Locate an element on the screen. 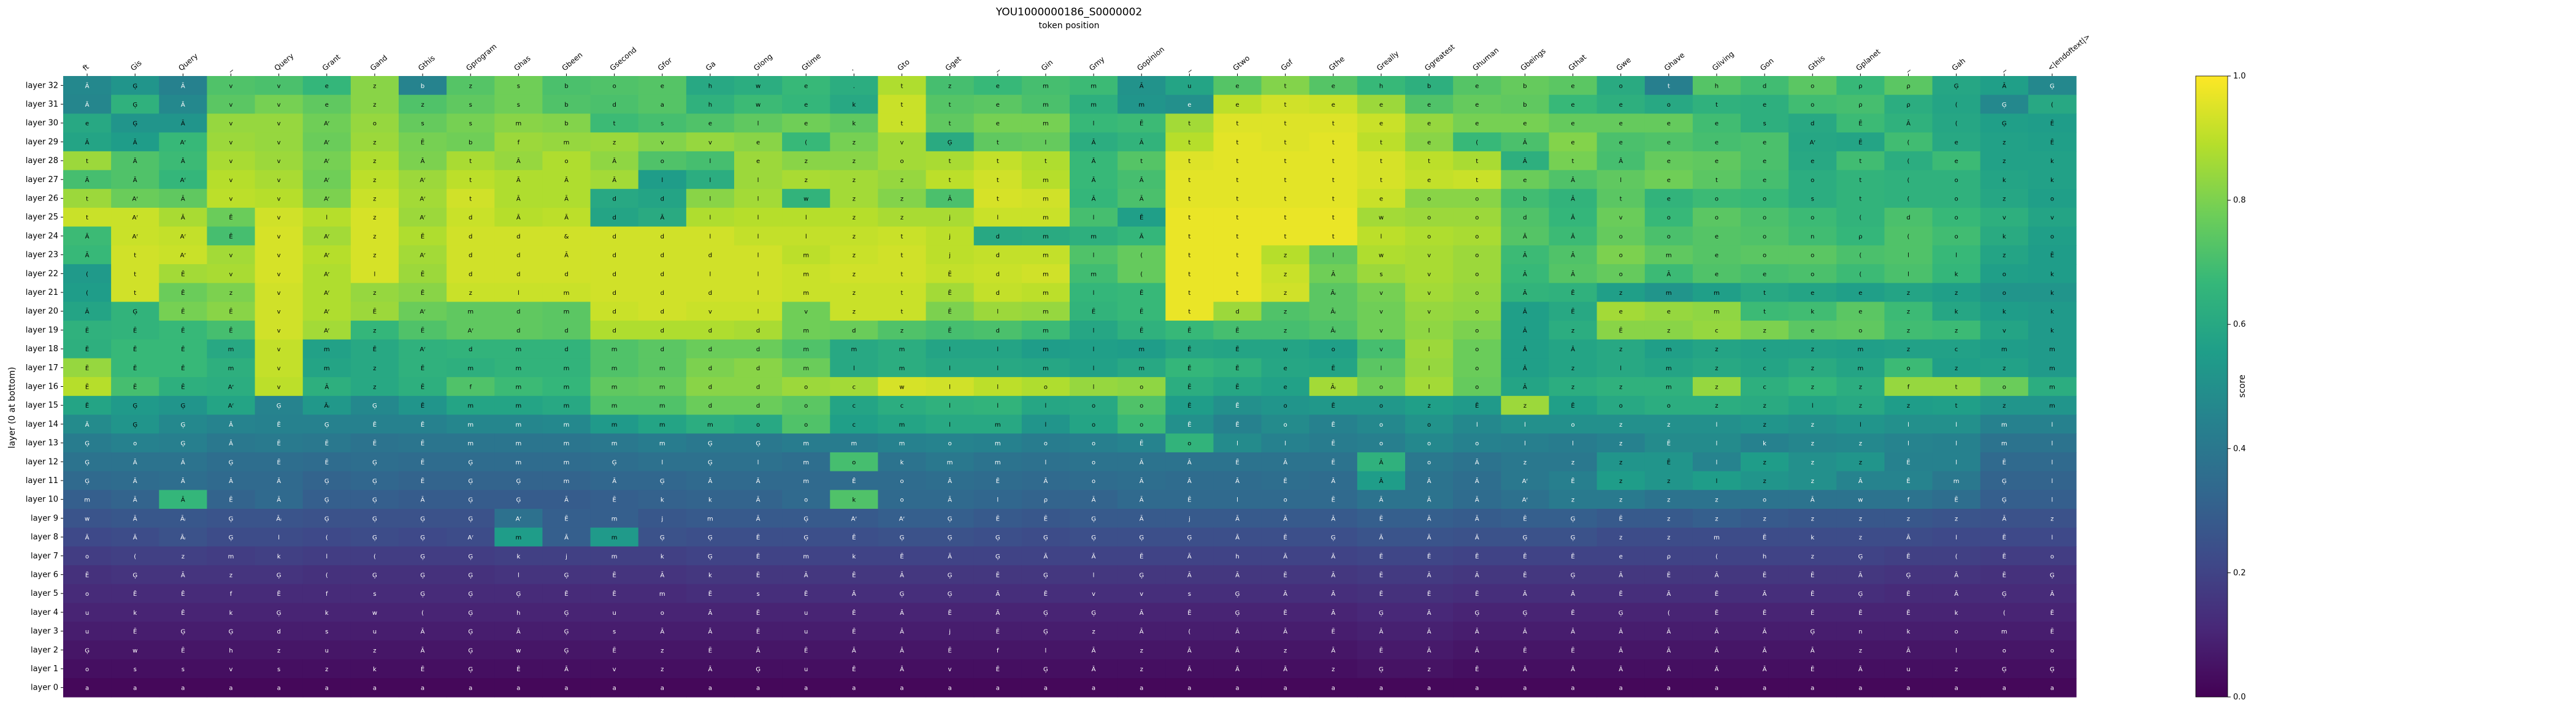  x-tick-label: Gtime is located at coordinates (811, 62).